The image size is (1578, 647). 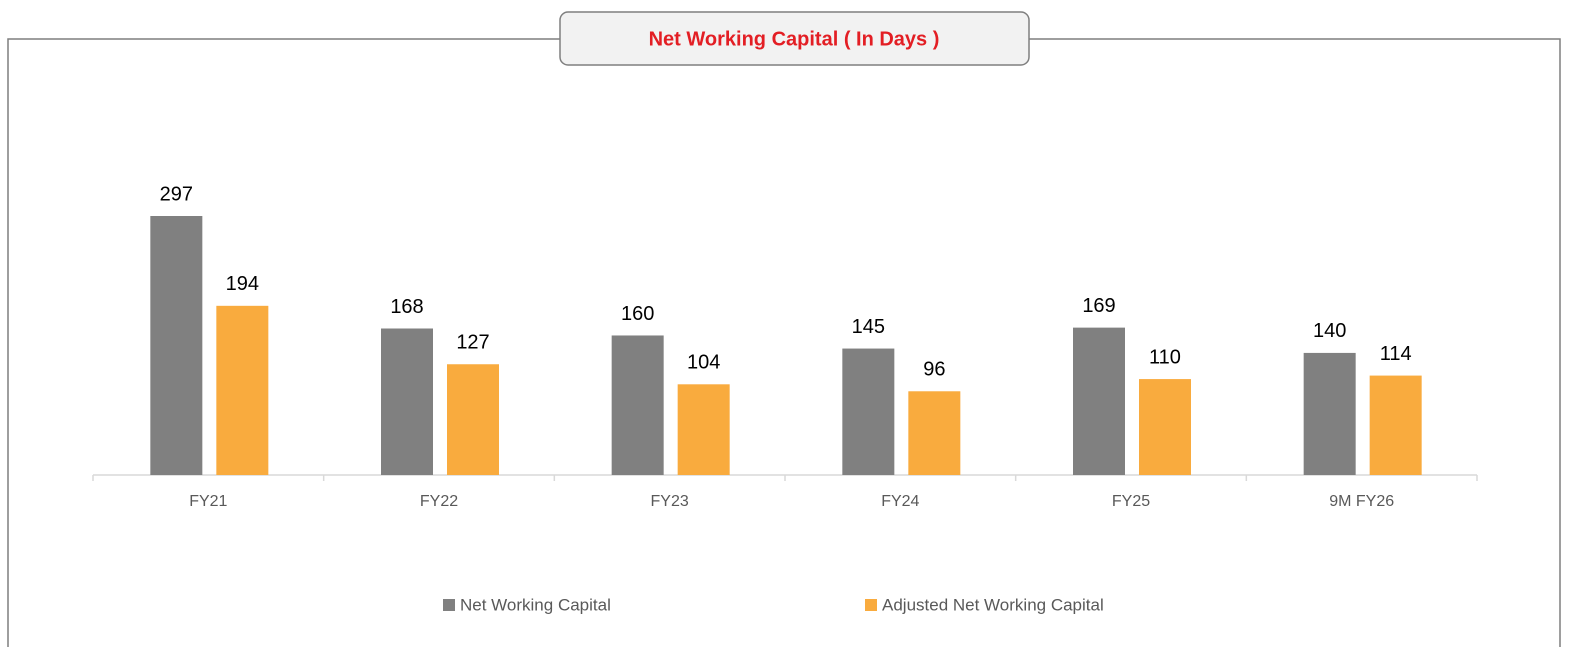 I want to click on x-tick-label: FY23, so click(x=670, y=501).